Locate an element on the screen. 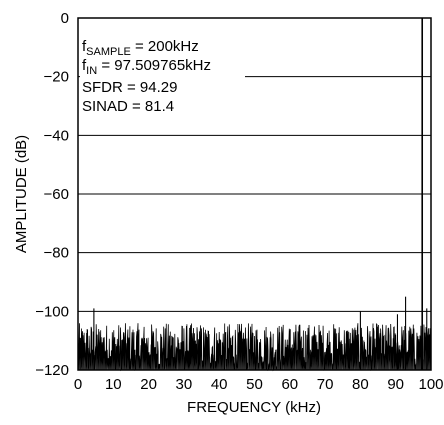 This screenshot has width=444, height=425. annotation-input-frequency: fIN = 97.509765kHz is located at coordinates (146, 67).